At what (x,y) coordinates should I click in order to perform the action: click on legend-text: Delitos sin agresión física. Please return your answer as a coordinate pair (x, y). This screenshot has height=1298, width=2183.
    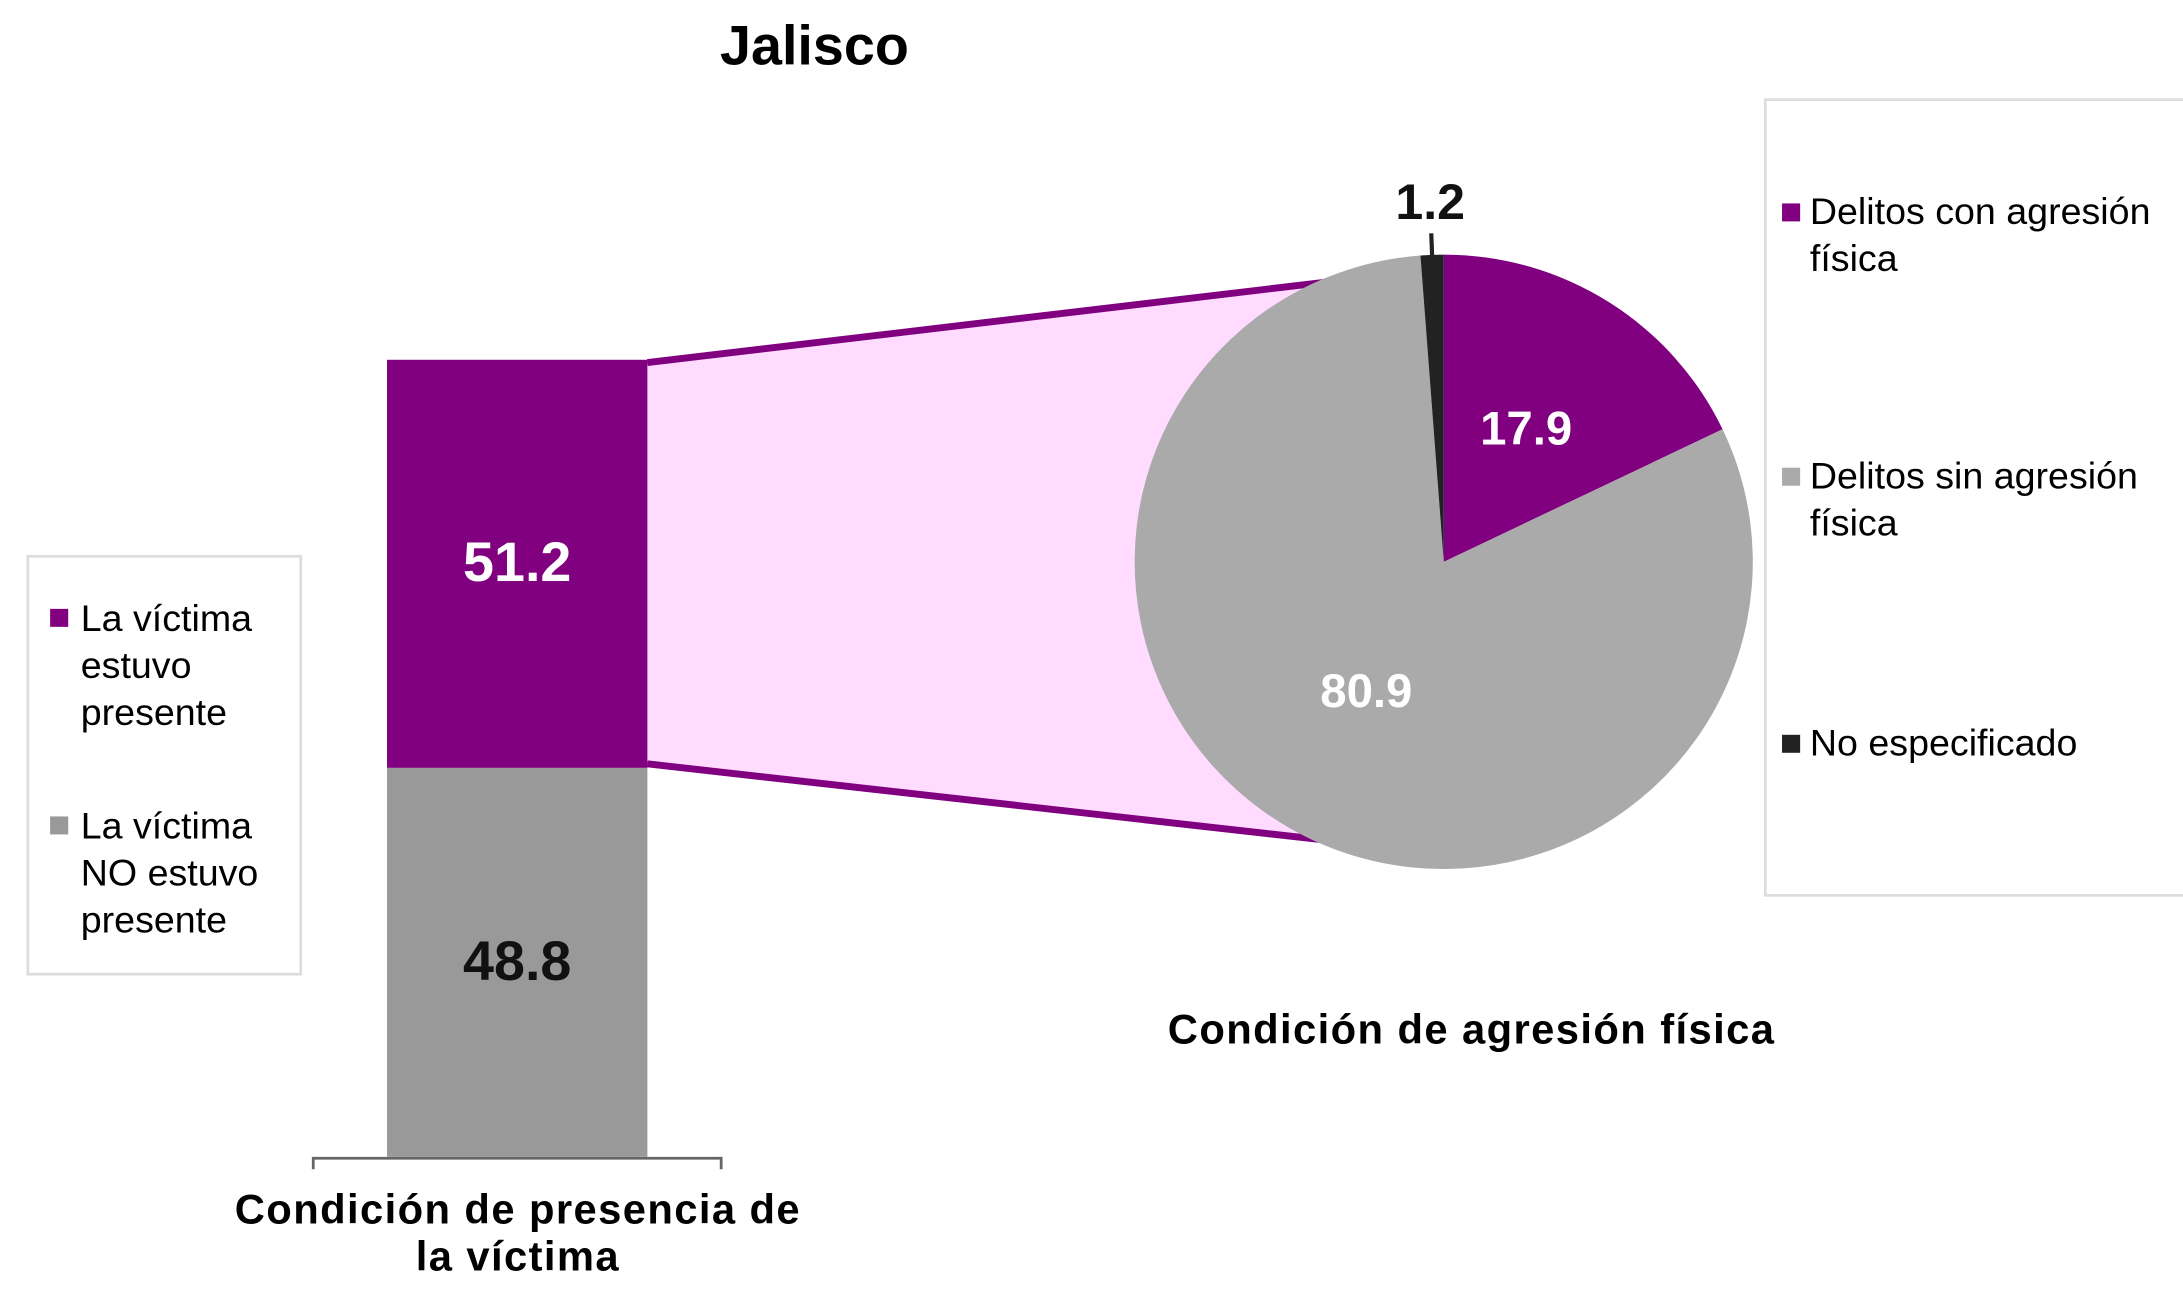
    Looking at the image, I should click on (1973, 499).